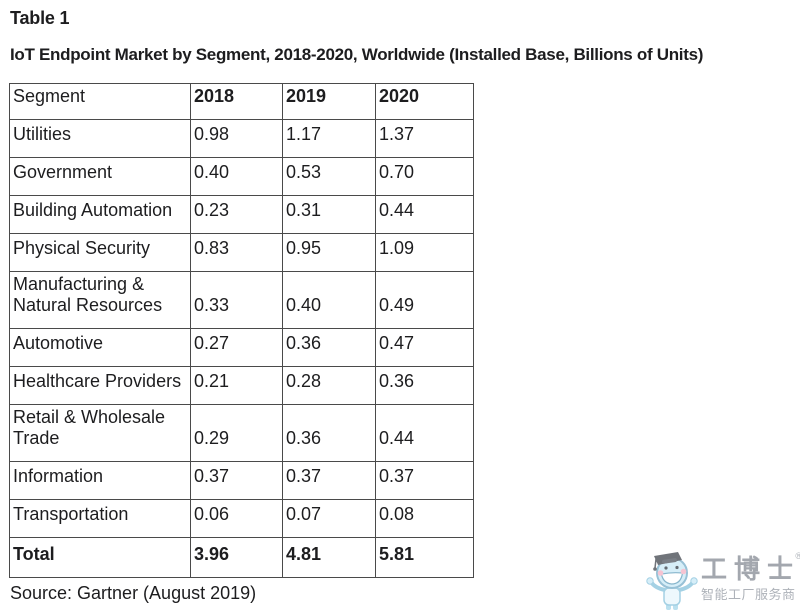  Describe the element at coordinates (236, 138) in the screenshot. I see `value-cell: 0.98` at that location.